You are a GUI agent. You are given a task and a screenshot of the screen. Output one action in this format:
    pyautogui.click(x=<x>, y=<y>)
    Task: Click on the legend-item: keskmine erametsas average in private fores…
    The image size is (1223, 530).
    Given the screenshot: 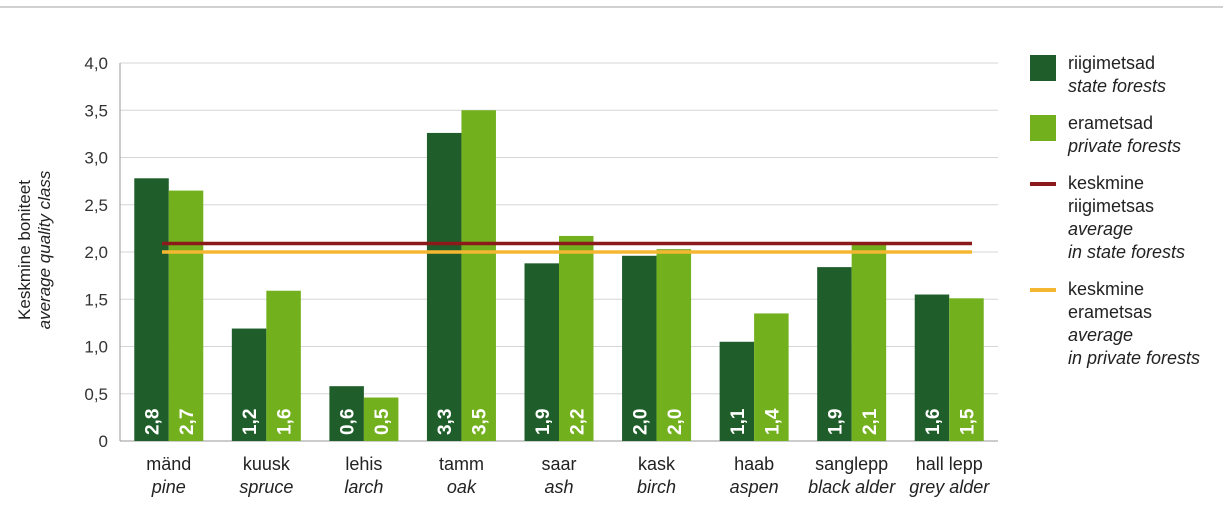 What is the action you would take?
    pyautogui.click(x=1125, y=324)
    